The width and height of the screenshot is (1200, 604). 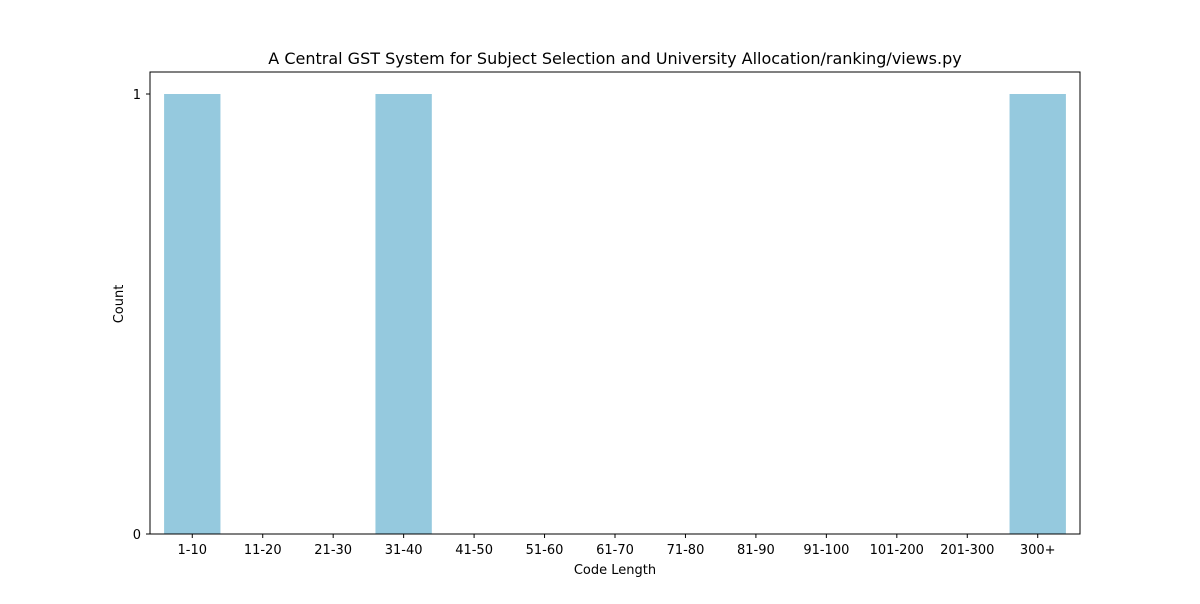 I want to click on x-tick-label: 11-20, so click(x=263, y=550).